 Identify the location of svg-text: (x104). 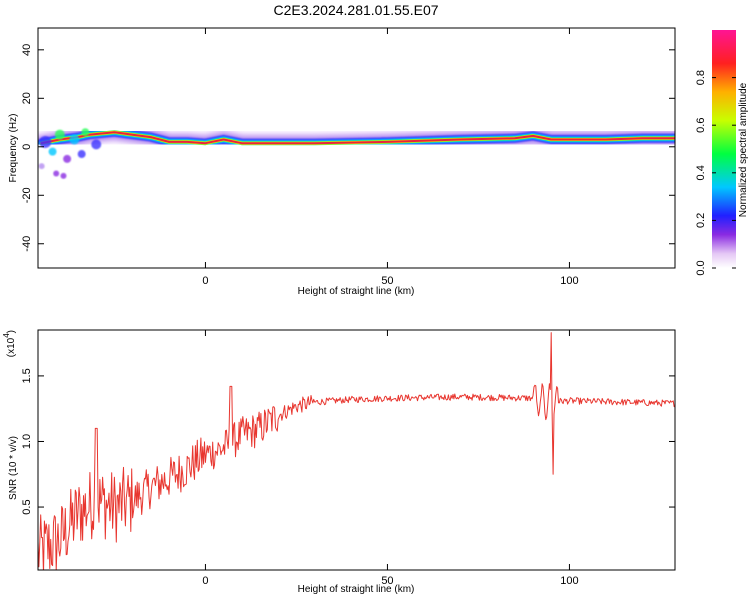
(9, 343).